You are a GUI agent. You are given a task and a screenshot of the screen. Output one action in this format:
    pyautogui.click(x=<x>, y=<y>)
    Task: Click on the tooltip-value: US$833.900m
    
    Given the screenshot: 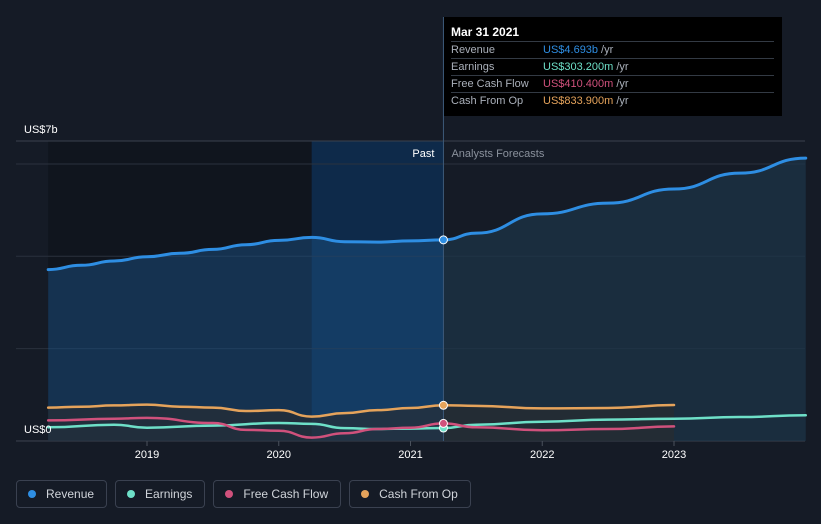 What is the action you would take?
    pyautogui.click(x=578, y=101)
    